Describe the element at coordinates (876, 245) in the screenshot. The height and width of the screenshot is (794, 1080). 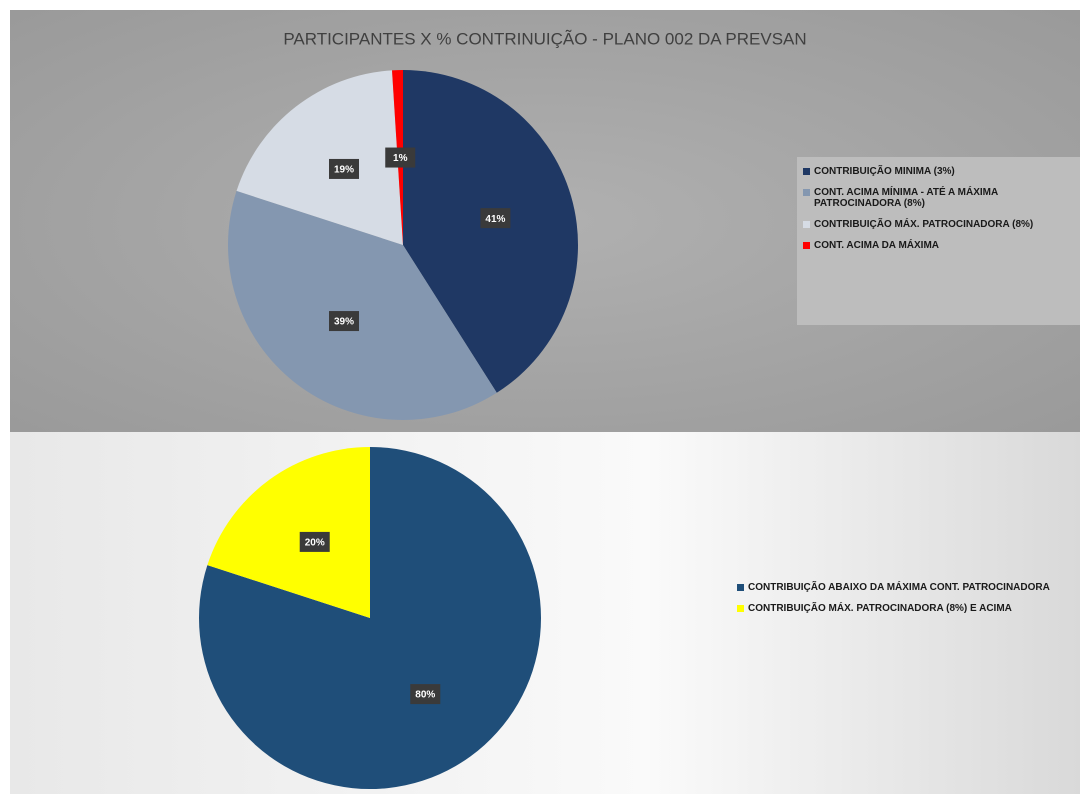
I see `legend-label: CONT. ACIMA DA MÁXIMA` at that location.